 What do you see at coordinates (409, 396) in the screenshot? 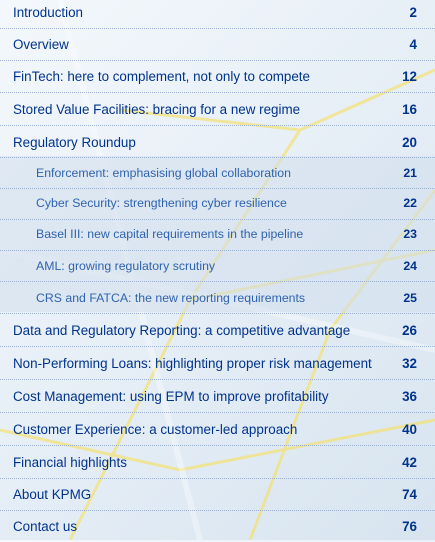
I see `toc-entry-page: 36` at bounding box center [409, 396].